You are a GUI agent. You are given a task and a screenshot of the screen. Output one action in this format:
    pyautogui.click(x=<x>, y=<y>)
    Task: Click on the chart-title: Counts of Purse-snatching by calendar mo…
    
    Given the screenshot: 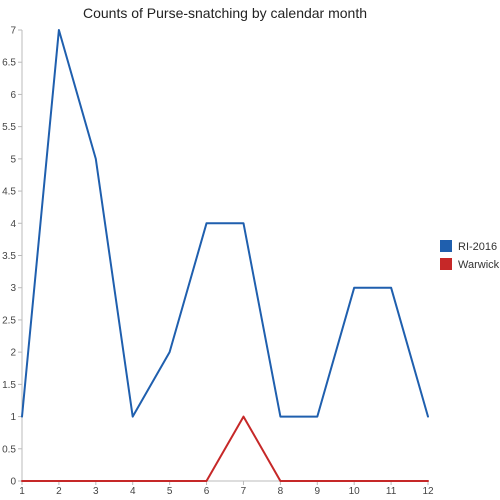 What is the action you would take?
    pyautogui.click(x=225, y=13)
    